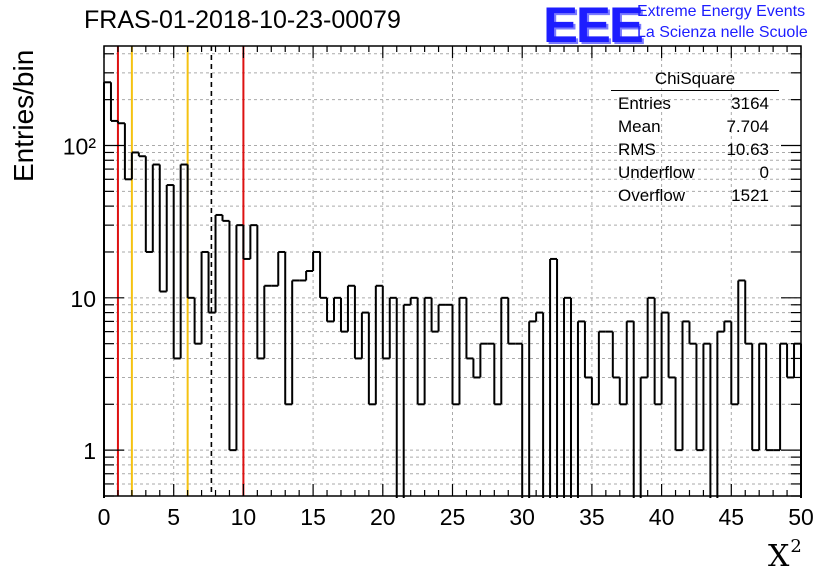 This screenshot has height=574, width=836. Describe the element at coordinates (695, 195) in the screenshot. I see `stats-row-overflow: Overflow 1521` at that location.